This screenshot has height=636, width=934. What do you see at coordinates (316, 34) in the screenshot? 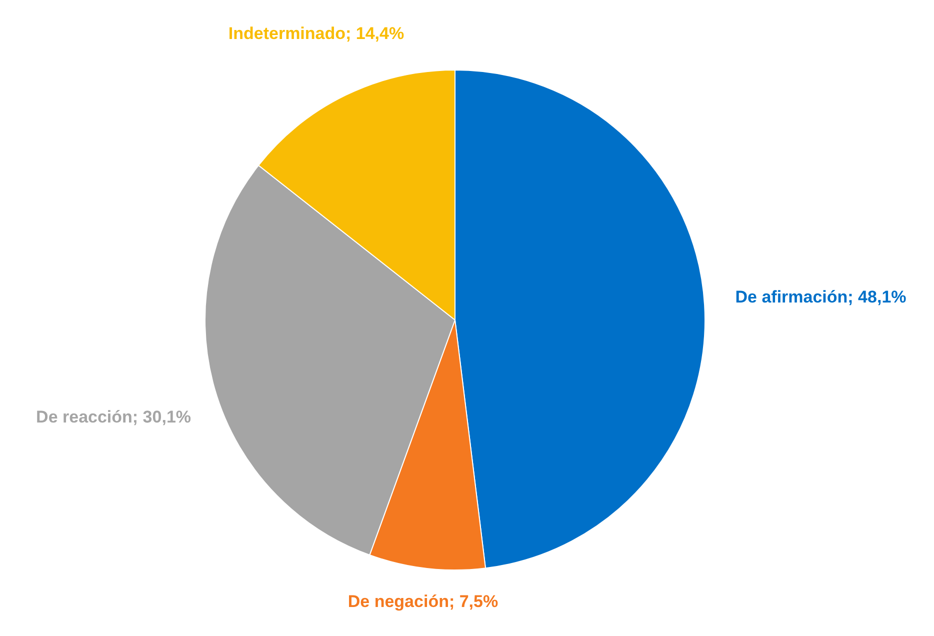
I see `slice-label: Indeterminado; 14,4%` at bounding box center [316, 34].